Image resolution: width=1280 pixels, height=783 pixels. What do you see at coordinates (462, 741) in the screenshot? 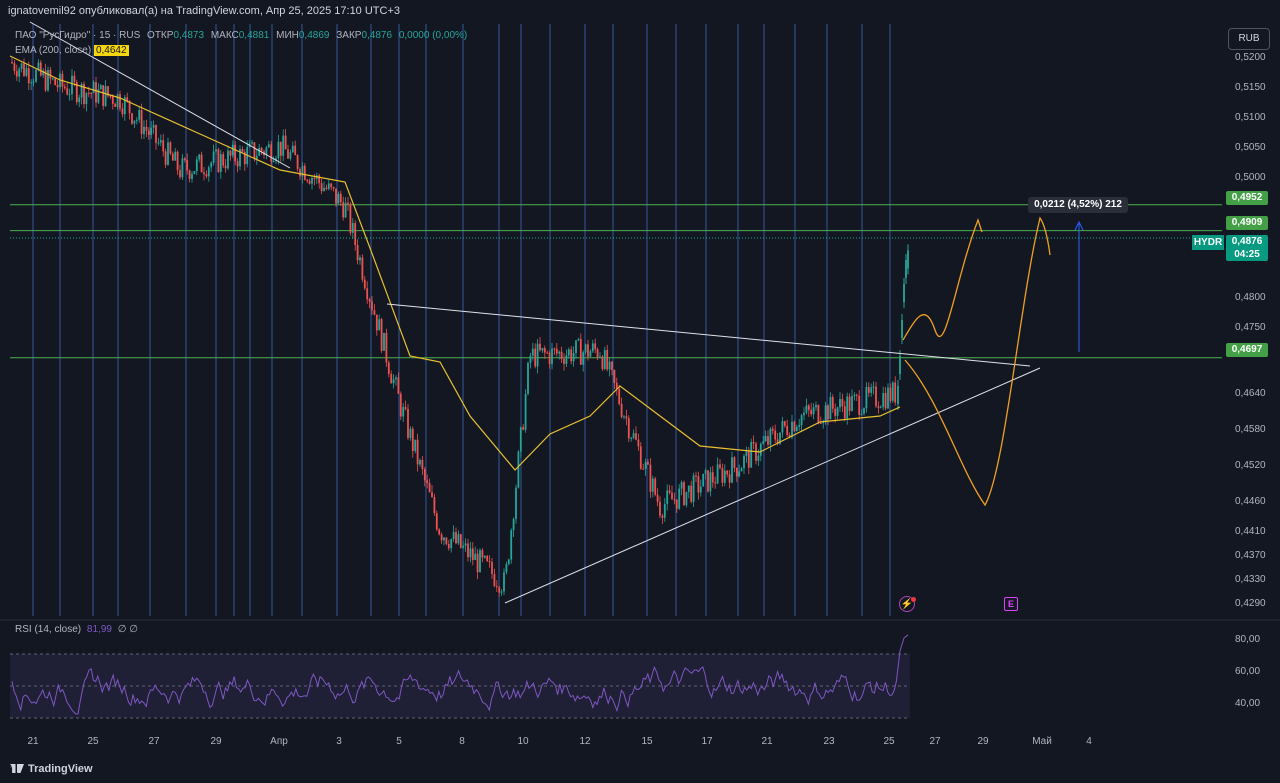
I see `time-tick-label-7: 8` at bounding box center [462, 741].